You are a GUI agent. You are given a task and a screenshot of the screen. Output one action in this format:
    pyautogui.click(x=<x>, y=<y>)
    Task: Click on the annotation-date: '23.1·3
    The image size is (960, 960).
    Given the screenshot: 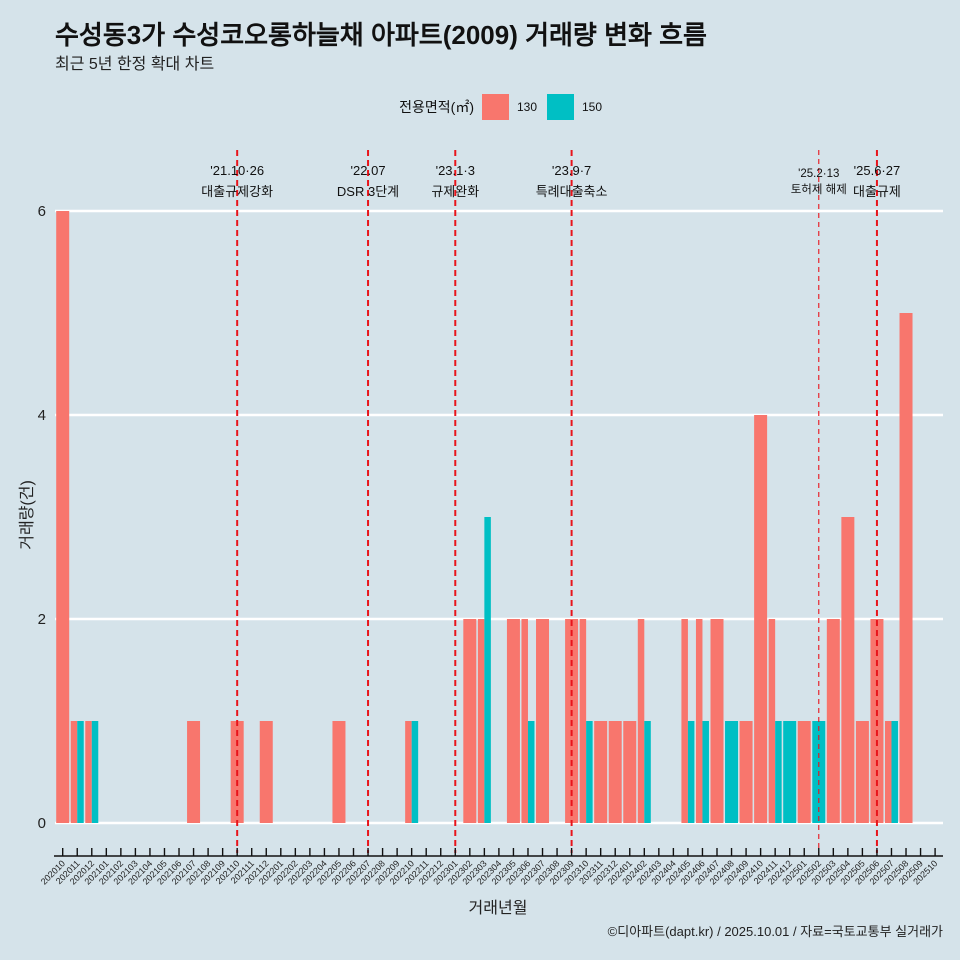 What is the action you would take?
    pyautogui.click(x=455, y=170)
    